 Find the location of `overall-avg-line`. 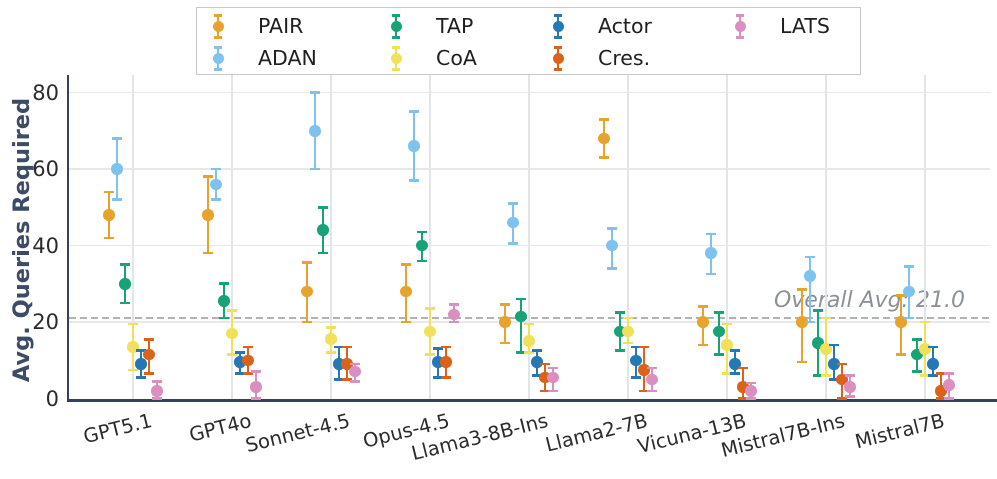

overall-avg-line is located at coordinates (529, 318).